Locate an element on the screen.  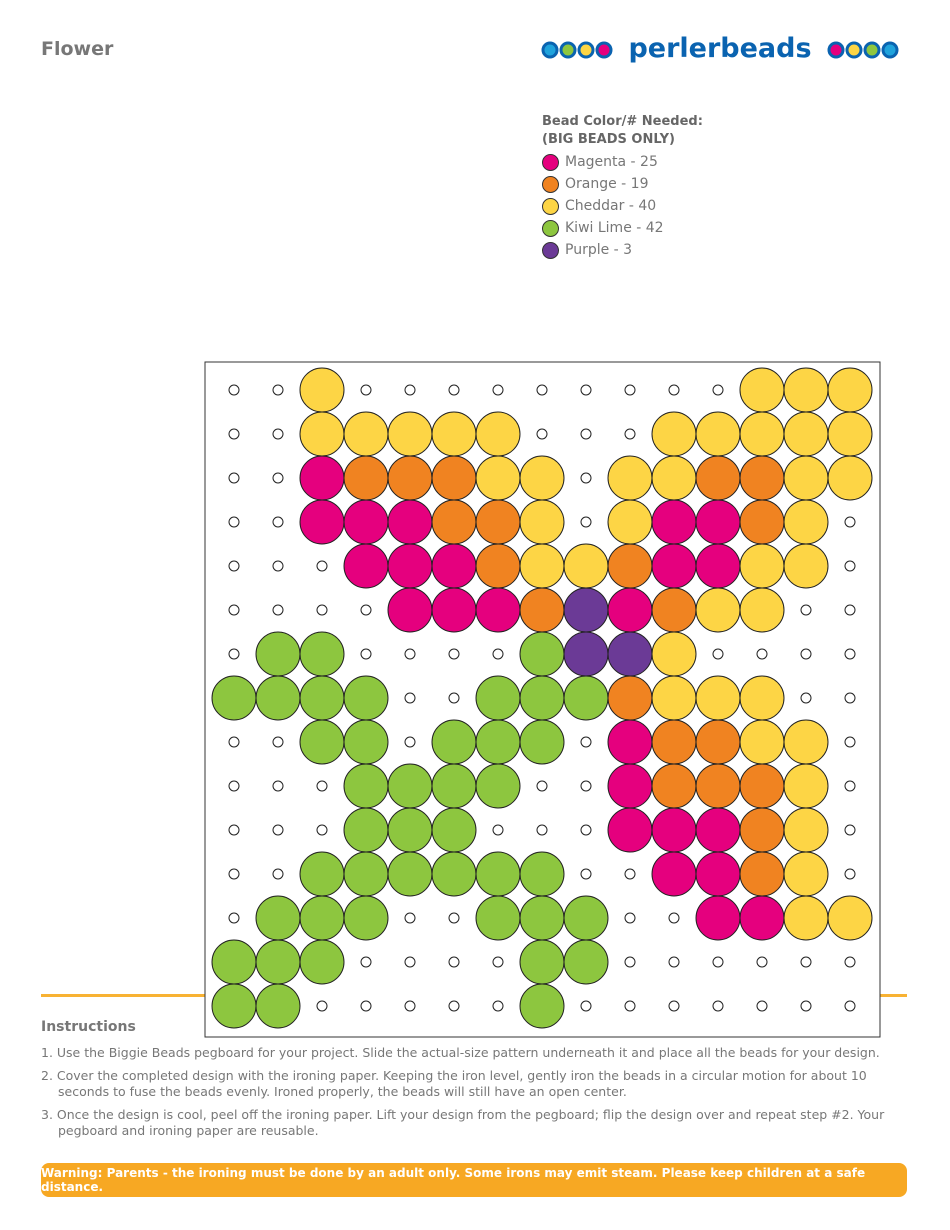
legend-item: Orange - 19 is located at coordinates (622, 184).